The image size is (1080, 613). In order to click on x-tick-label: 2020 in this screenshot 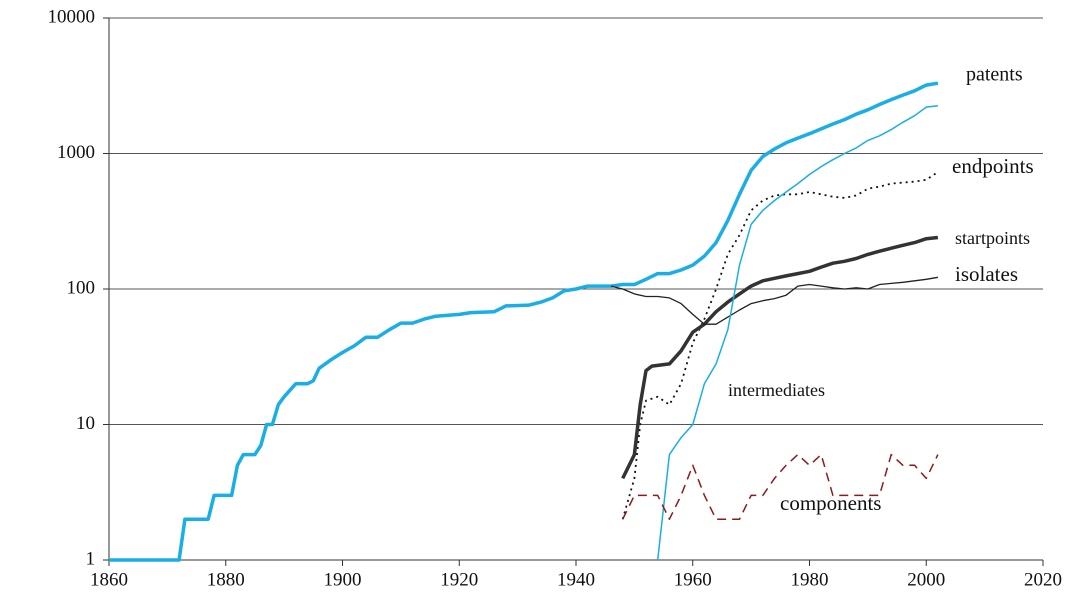, I will do `click(1043, 579)`.